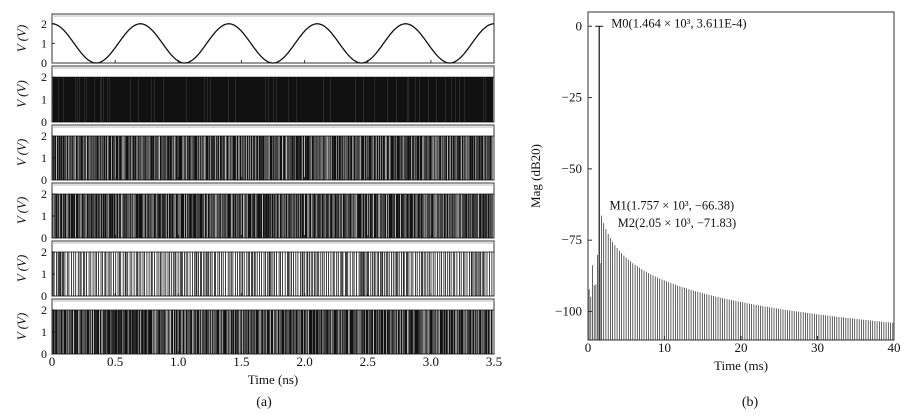  I want to click on x-tick-label: 20, so click(741, 347).